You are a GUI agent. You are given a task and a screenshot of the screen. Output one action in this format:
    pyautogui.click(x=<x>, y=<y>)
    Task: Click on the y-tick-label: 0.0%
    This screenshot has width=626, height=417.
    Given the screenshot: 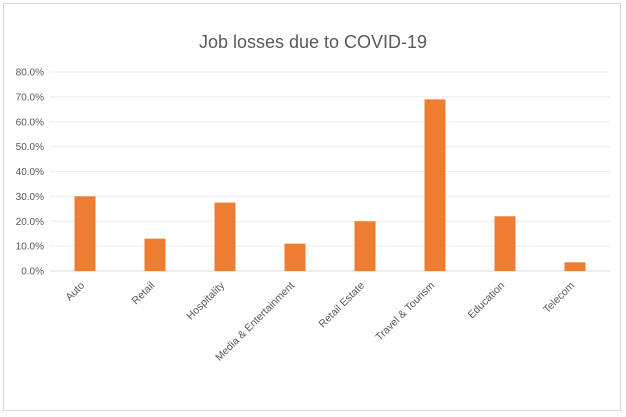 What is the action you would take?
    pyautogui.click(x=32, y=272)
    